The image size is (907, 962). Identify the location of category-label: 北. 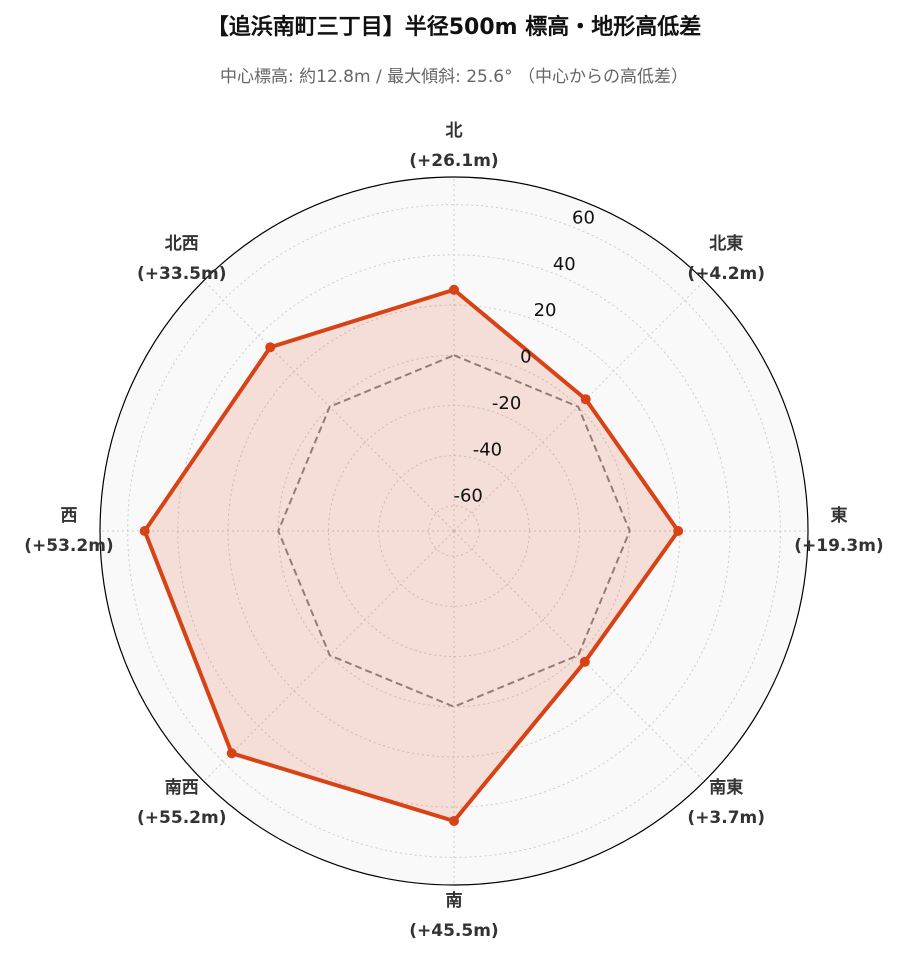
(454, 131).